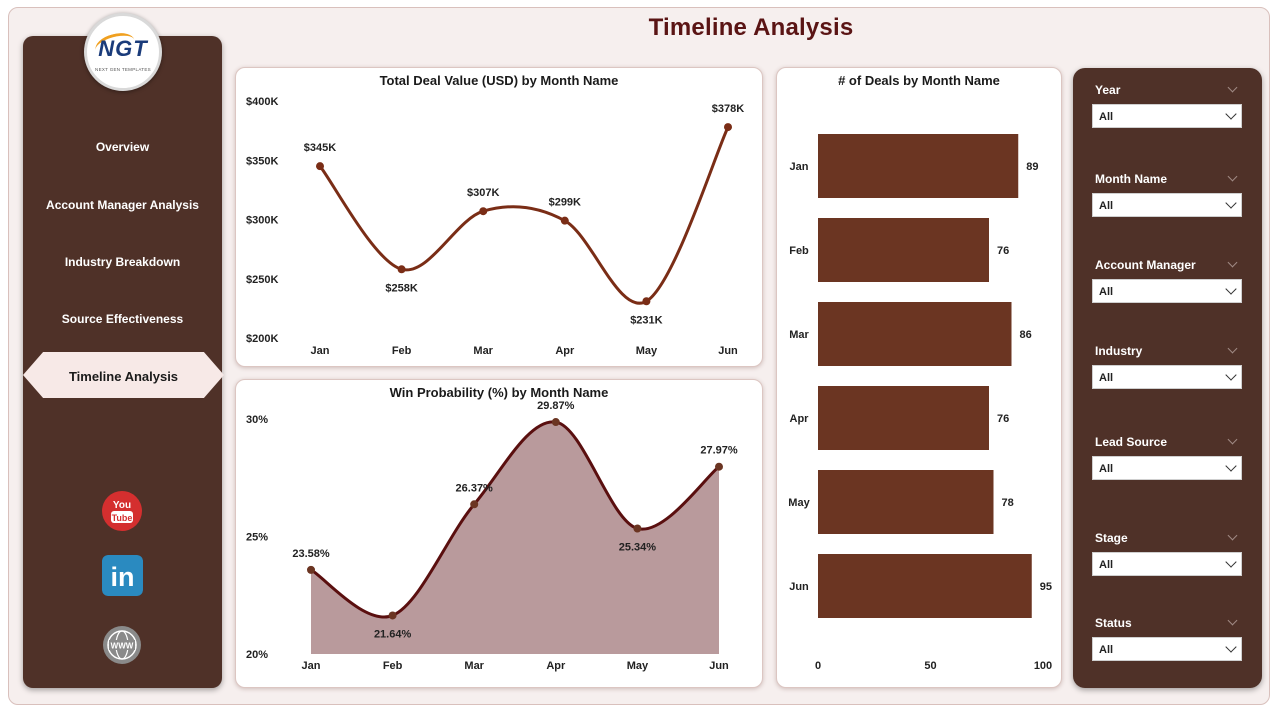 The height and width of the screenshot is (712, 1280). Describe the element at coordinates (1167, 205) in the screenshot. I see `filter-select-month-name: All` at that location.